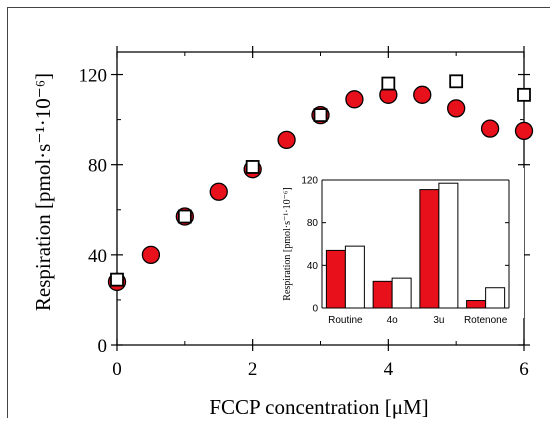 This screenshot has width=558, height=426. Describe the element at coordinates (97, 256) in the screenshot. I see `main-y-tick-label: 40` at that location.